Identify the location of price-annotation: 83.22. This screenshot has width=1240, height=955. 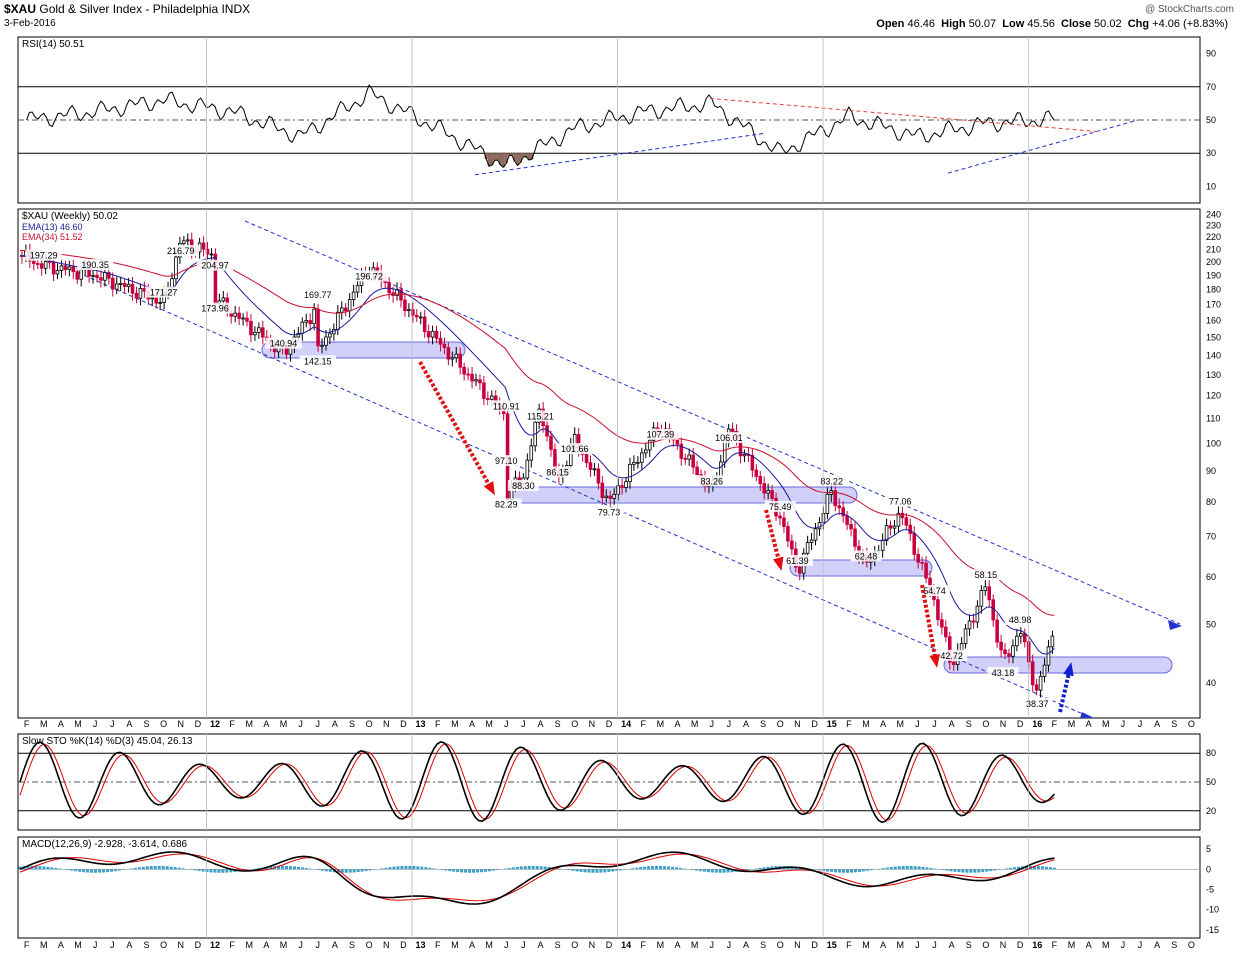
(831, 481).